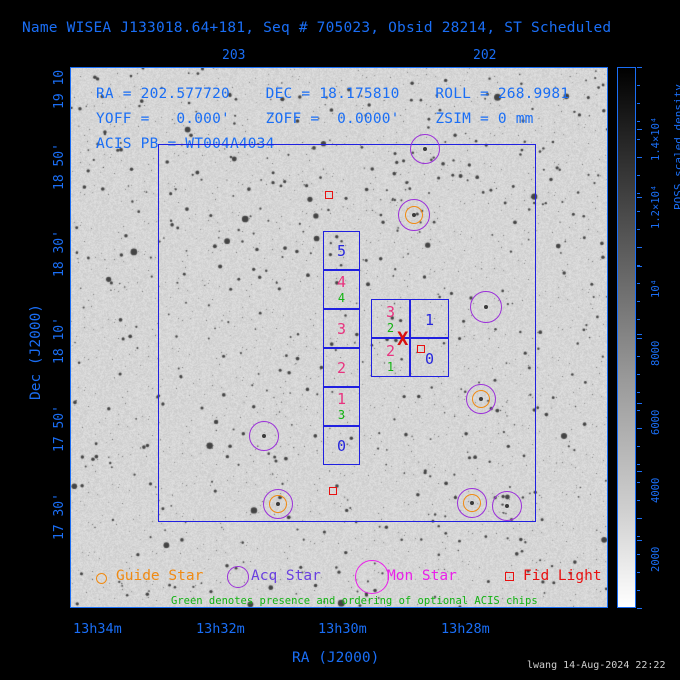 This screenshot has width=680, height=680. Describe the element at coordinates (59, 428) in the screenshot. I see `y-tick-label: 17 50'` at that location.